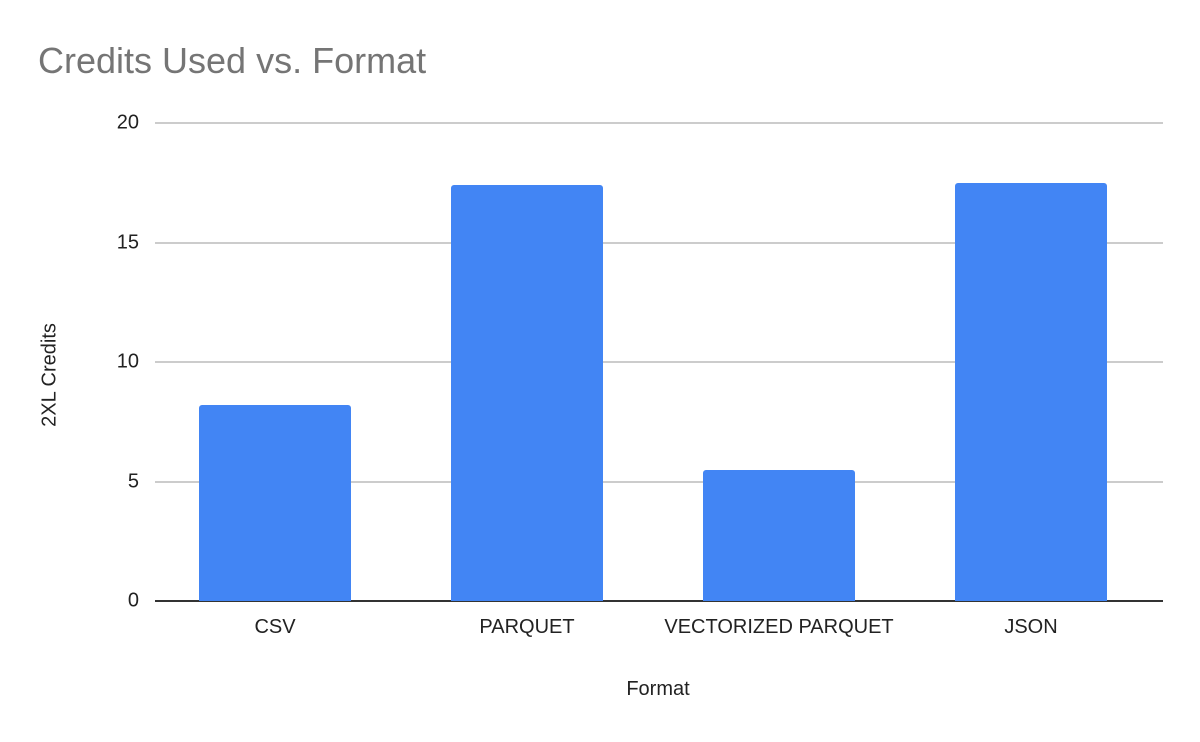  What do you see at coordinates (133, 600) in the screenshot?
I see `y-tick-label: 0` at bounding box center [133, 600].